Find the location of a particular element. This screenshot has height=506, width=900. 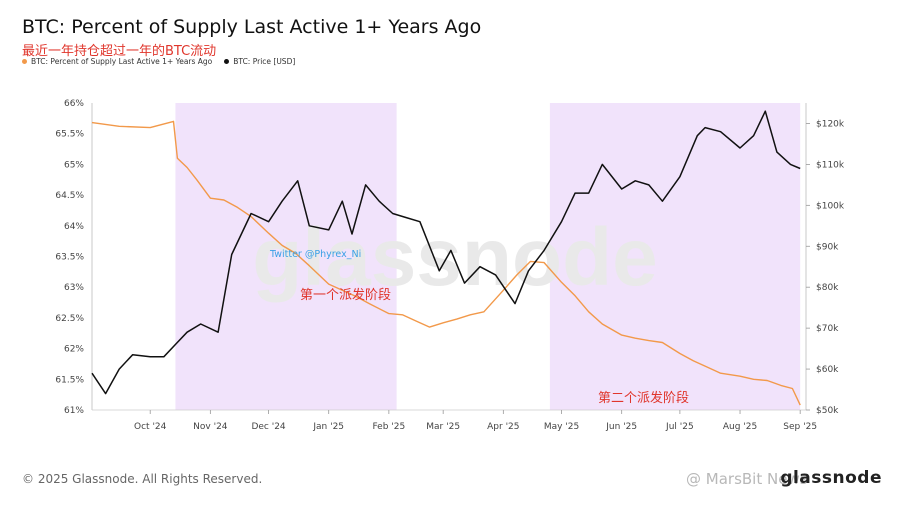

glassnode-watermark: glassnode is located at coordinates (455, 257).